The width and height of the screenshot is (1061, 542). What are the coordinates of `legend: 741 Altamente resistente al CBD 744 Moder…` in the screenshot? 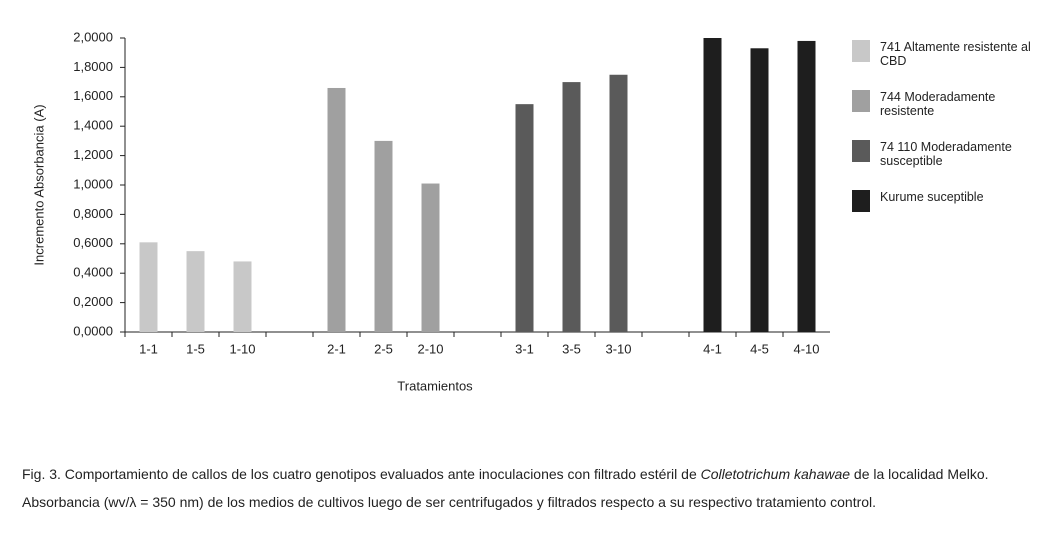 It's located at (942, 140).